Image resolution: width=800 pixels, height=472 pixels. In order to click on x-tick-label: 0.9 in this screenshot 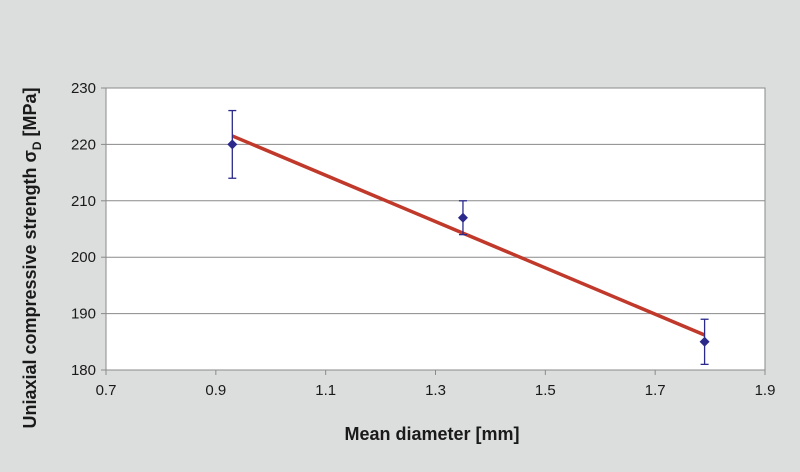, I will do `click(215, 390)`.